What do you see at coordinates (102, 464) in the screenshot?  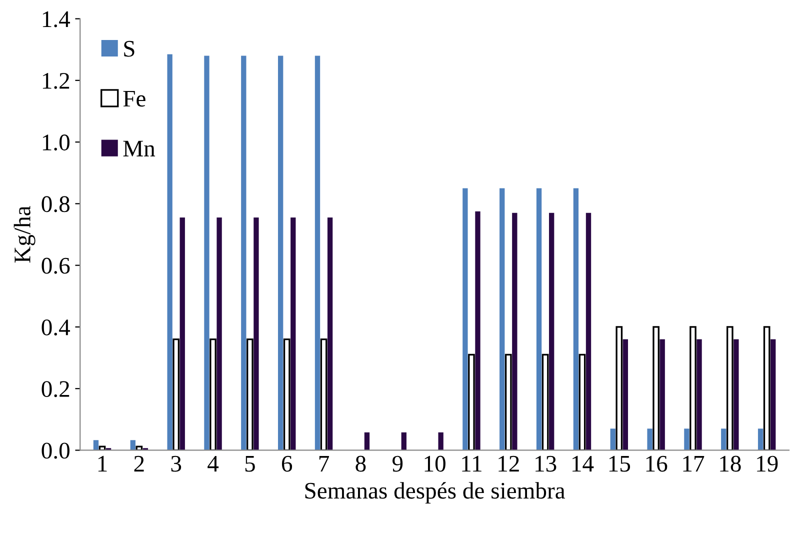 I see `x-tick-label: 1` at bounding box center [102, 464].